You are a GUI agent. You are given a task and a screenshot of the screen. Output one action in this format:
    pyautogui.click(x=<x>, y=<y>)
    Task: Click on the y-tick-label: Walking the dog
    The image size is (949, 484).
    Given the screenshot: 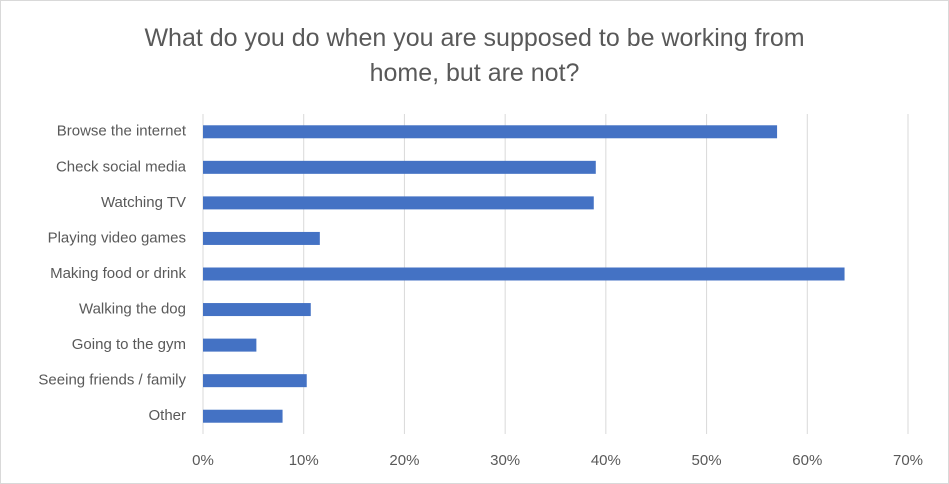 What is the action you would take?
    pyautogui.click(x=132, y=309)
    